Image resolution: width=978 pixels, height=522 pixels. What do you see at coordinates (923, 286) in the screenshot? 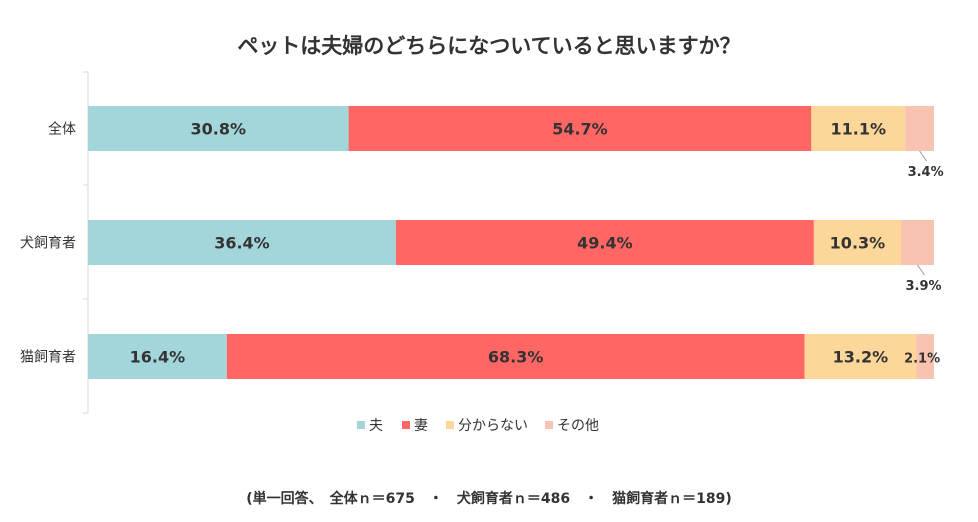
I see `data-label: 3.9%` at bounding box center [923, 286].